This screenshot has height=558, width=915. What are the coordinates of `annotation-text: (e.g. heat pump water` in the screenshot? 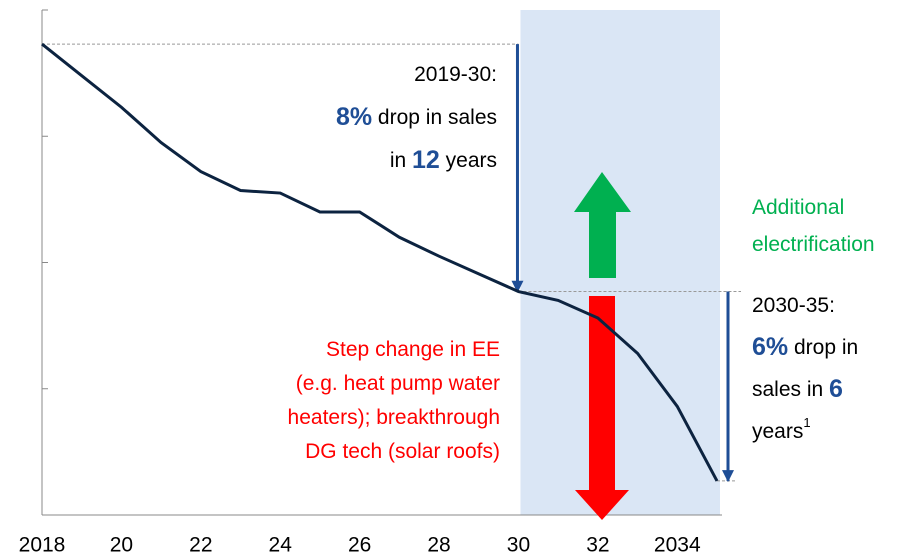 It's located at (398, 383).